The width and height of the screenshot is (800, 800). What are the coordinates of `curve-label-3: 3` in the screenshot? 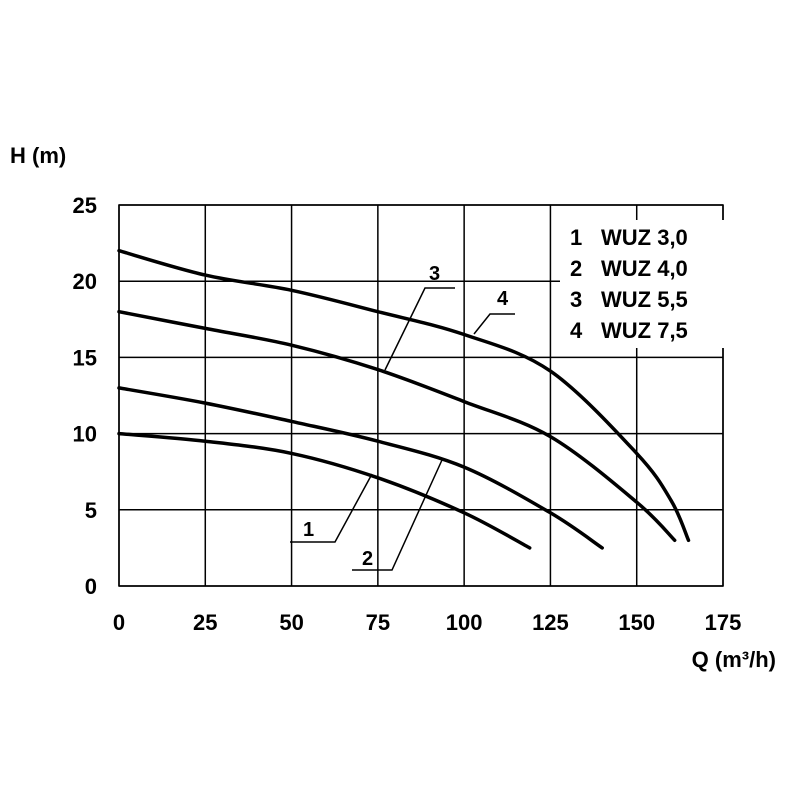 It's located at (419, 317).